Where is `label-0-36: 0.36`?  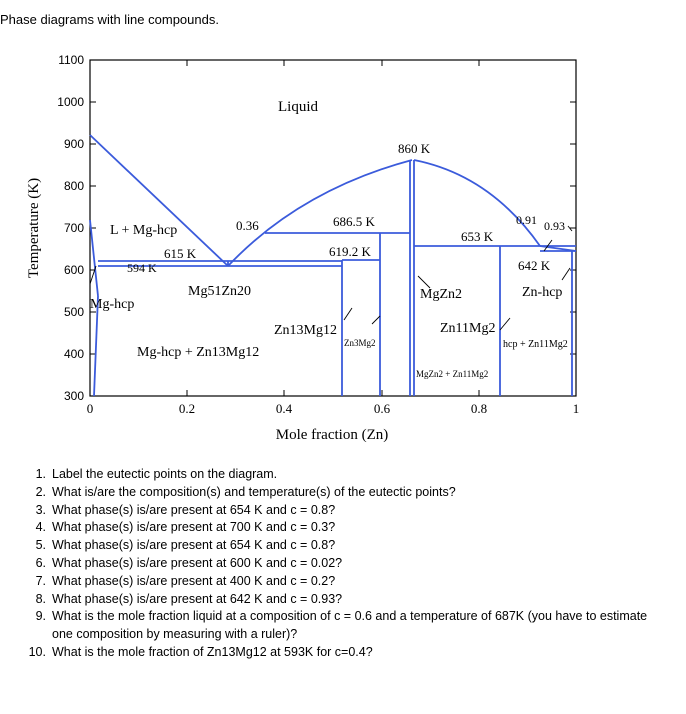
label-0-36: 0.36 is located at coordinates (247, 225).